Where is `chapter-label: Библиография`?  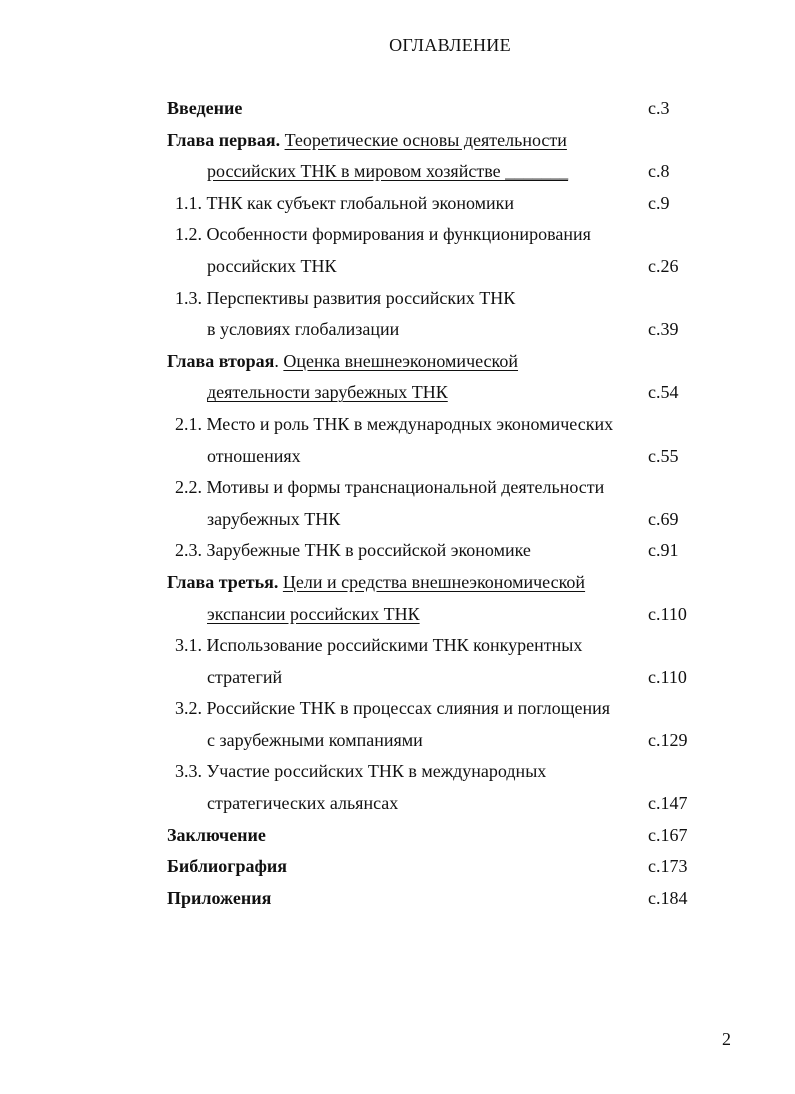 chapter-label: Библиография is located at coordinates (227, 866).